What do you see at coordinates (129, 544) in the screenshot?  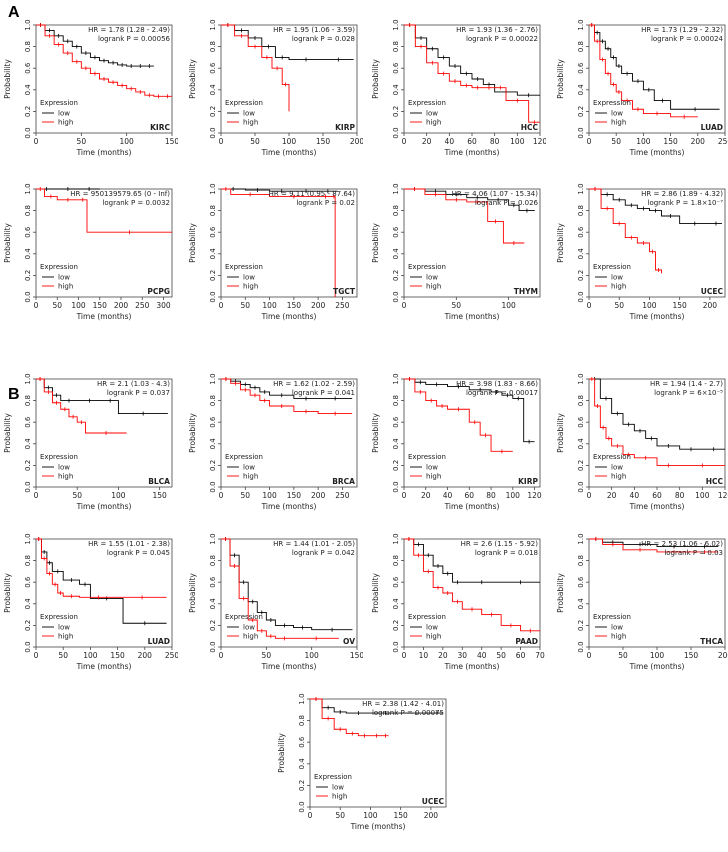 I see `hazard-ratio: HR = 1.55 (1.01 - 2.38)` at bounding box center [129, 544].